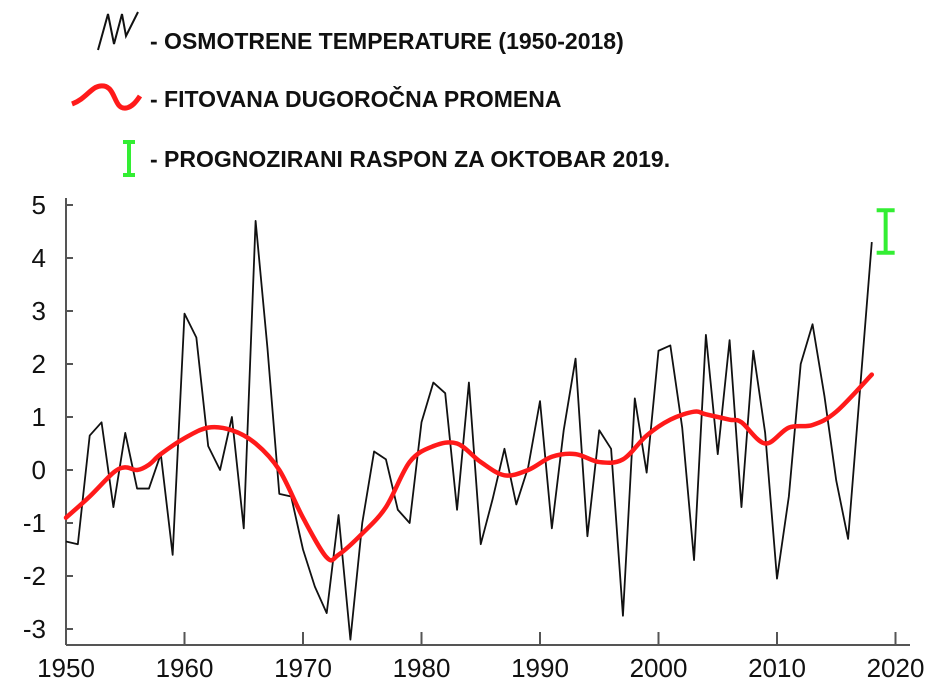 The height and width of the screenshot is (695, 940). Describe the element at coordinates (39, 417) in the screenshot. I see `y-tick-label: 1` at that location.